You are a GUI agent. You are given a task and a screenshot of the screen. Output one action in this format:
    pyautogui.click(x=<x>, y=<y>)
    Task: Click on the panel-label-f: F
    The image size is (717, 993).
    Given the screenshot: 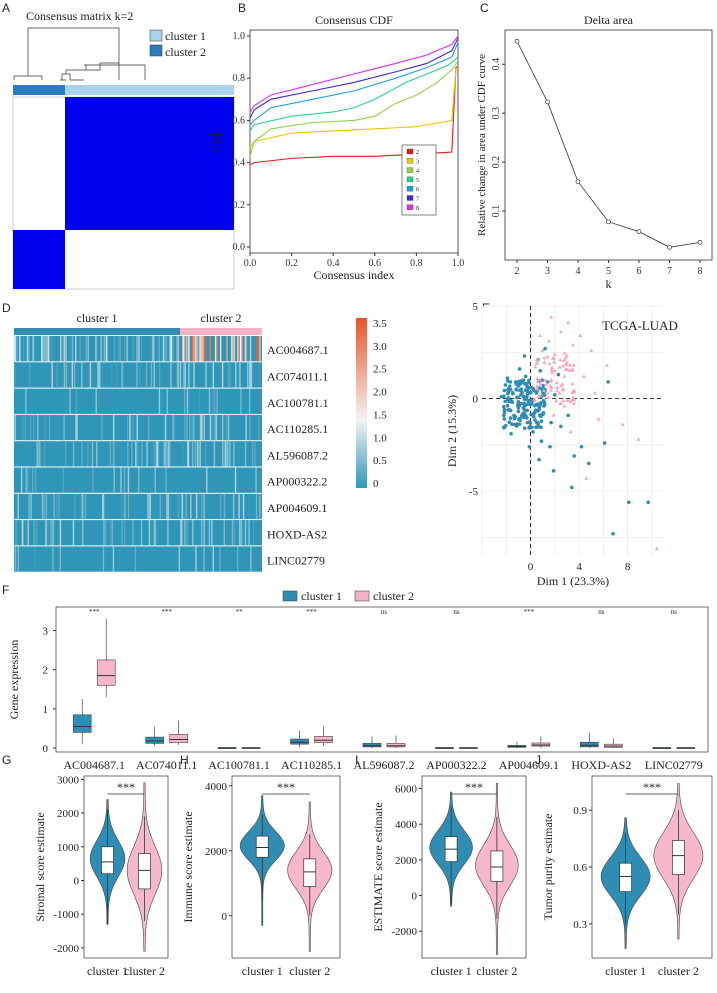 What is the action you would take?
    pyautogui.click(x=5, y=590)
    